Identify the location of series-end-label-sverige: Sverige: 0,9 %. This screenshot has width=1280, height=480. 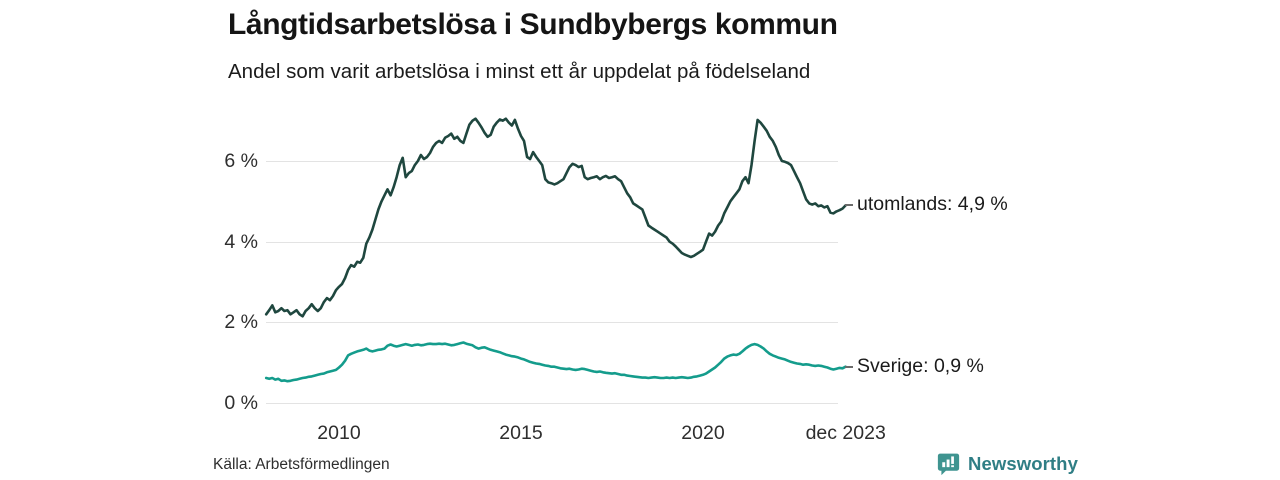
(920, 365).